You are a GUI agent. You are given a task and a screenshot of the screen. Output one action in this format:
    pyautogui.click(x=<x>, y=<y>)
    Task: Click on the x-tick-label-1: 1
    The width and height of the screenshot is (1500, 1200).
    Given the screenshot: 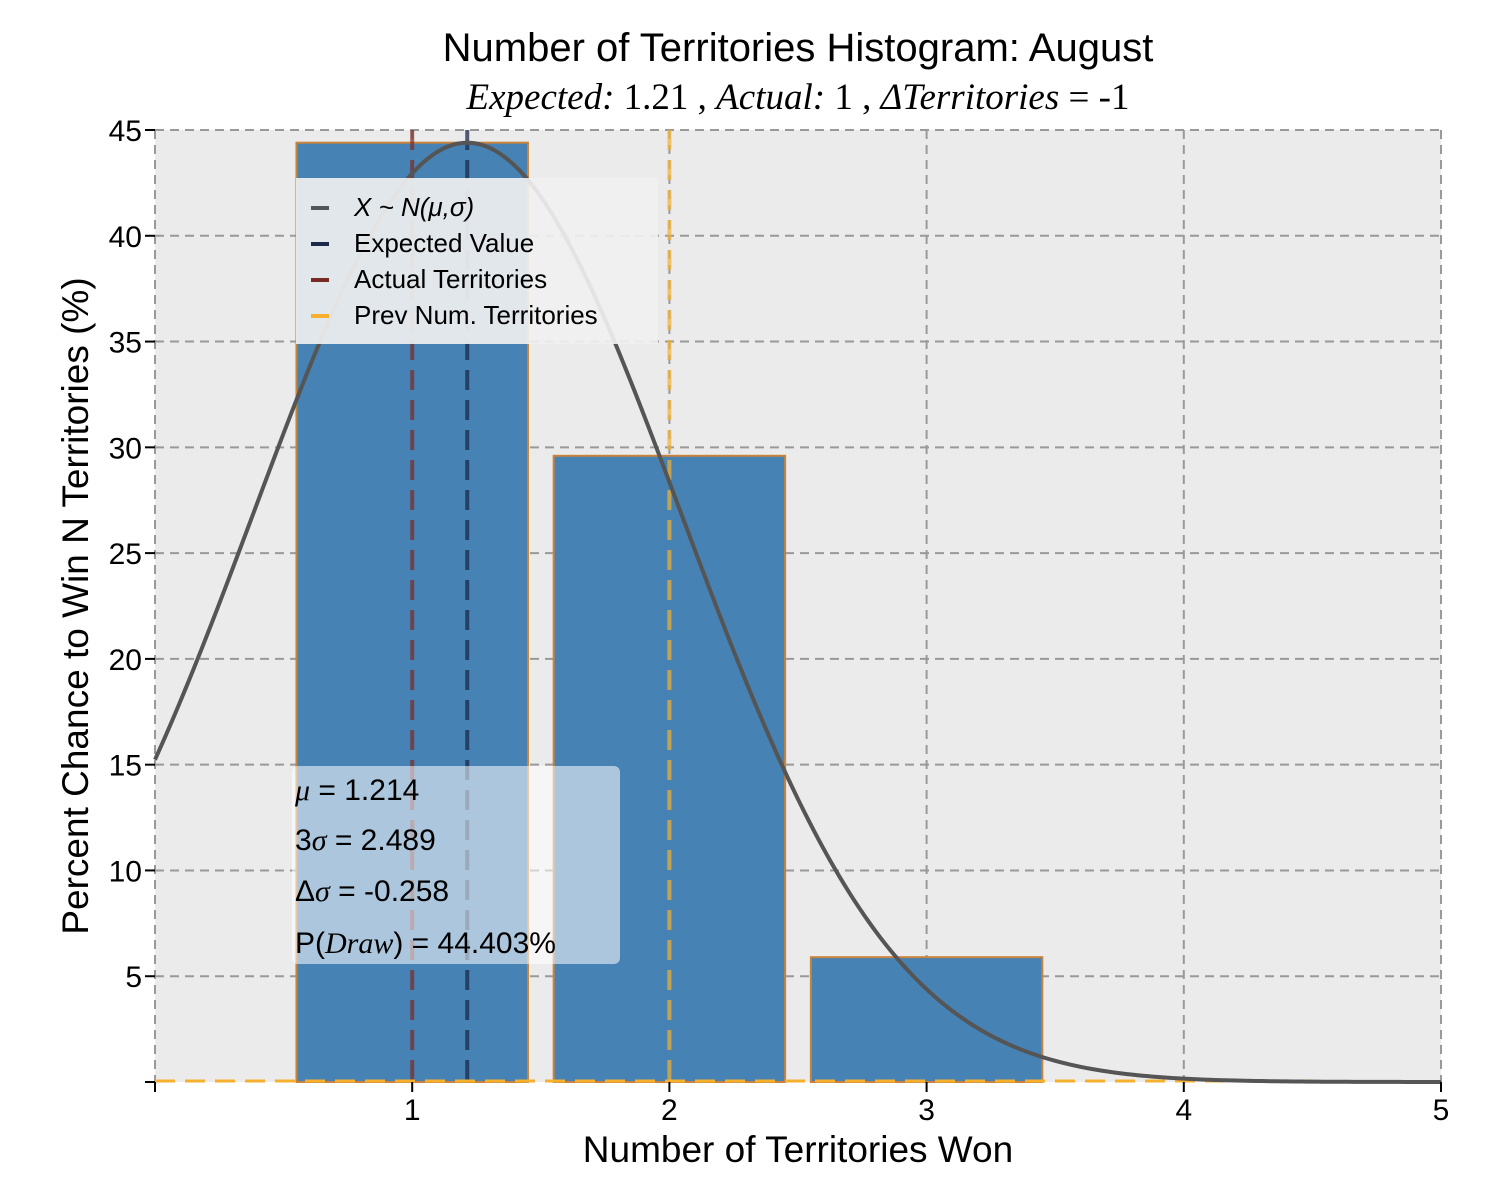 What is the action you would take?
    pyautogui.click(x=412, y=1110)
    